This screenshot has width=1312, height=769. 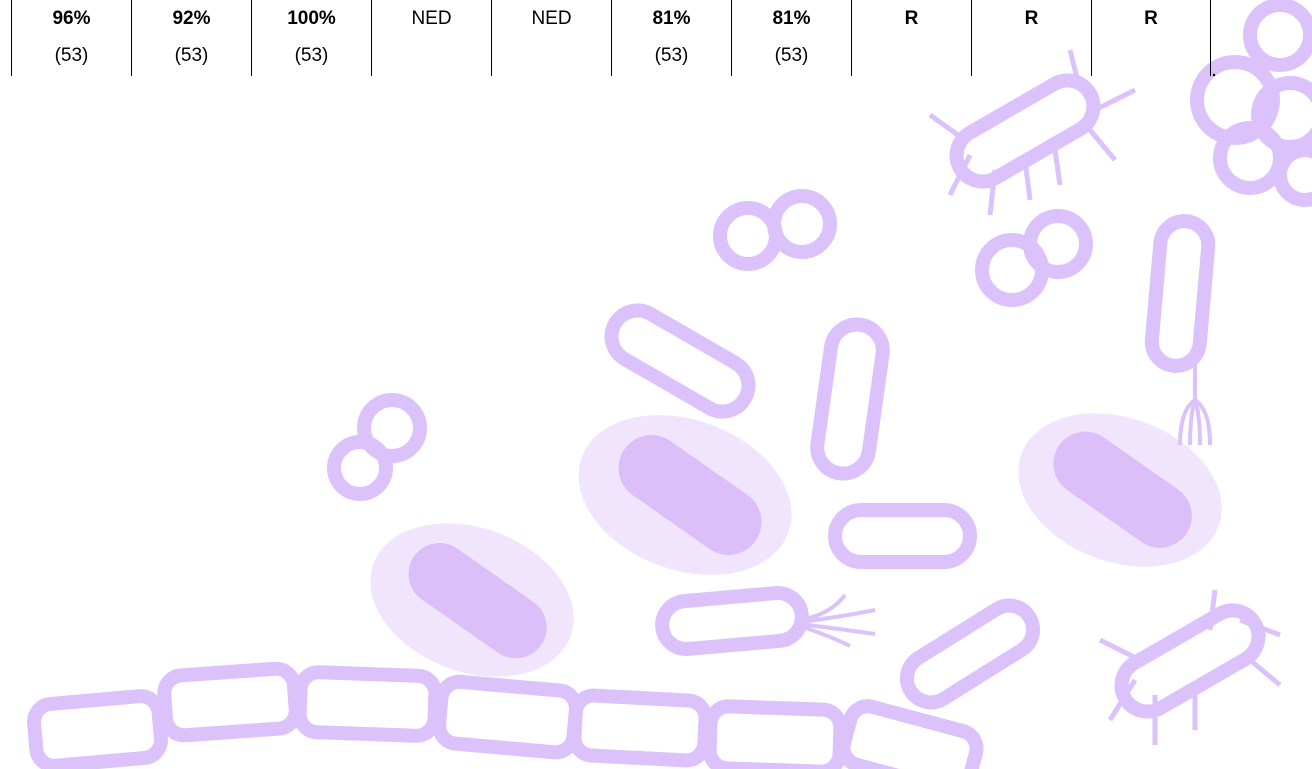 I want to click on cell-value: 92%, so click(x=191, y=18).